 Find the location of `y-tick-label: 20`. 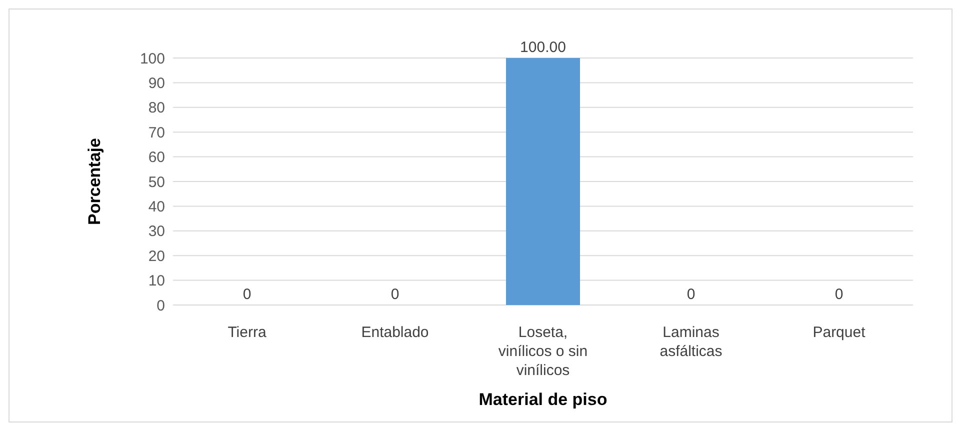

y-tick-label: 20 is located at coordinates (156, 256).